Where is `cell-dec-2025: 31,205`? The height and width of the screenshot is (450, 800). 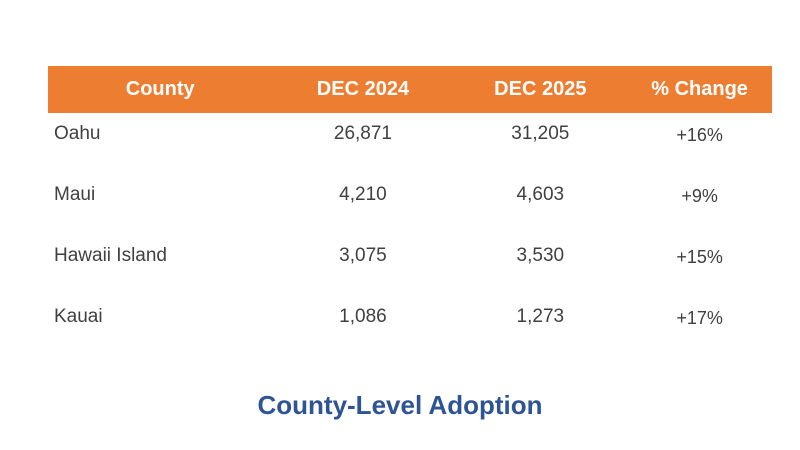 cell-dec-2025: 31,205 is located at coordinates (540, 143).